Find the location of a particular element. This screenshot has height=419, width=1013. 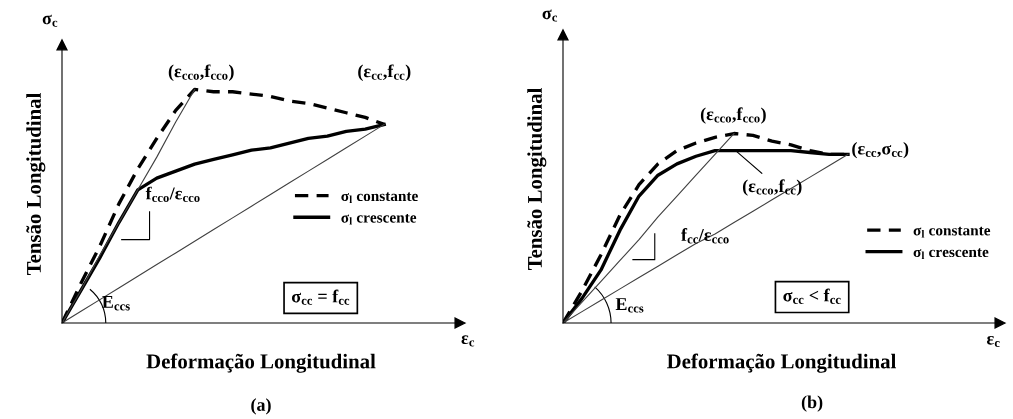

annotation: σ$_{cc}$ < f$_{cc}$ is located at coordinates (812, 296).